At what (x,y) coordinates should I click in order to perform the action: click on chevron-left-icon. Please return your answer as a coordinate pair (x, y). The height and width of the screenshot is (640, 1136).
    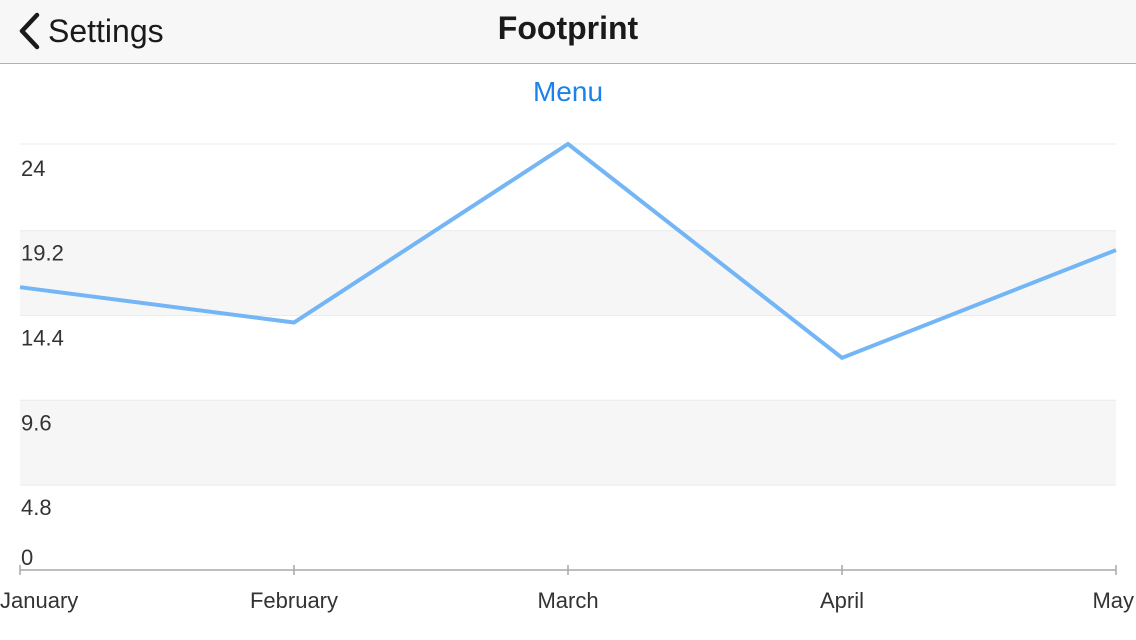
    Looking at the image, I should click on (29, 31).